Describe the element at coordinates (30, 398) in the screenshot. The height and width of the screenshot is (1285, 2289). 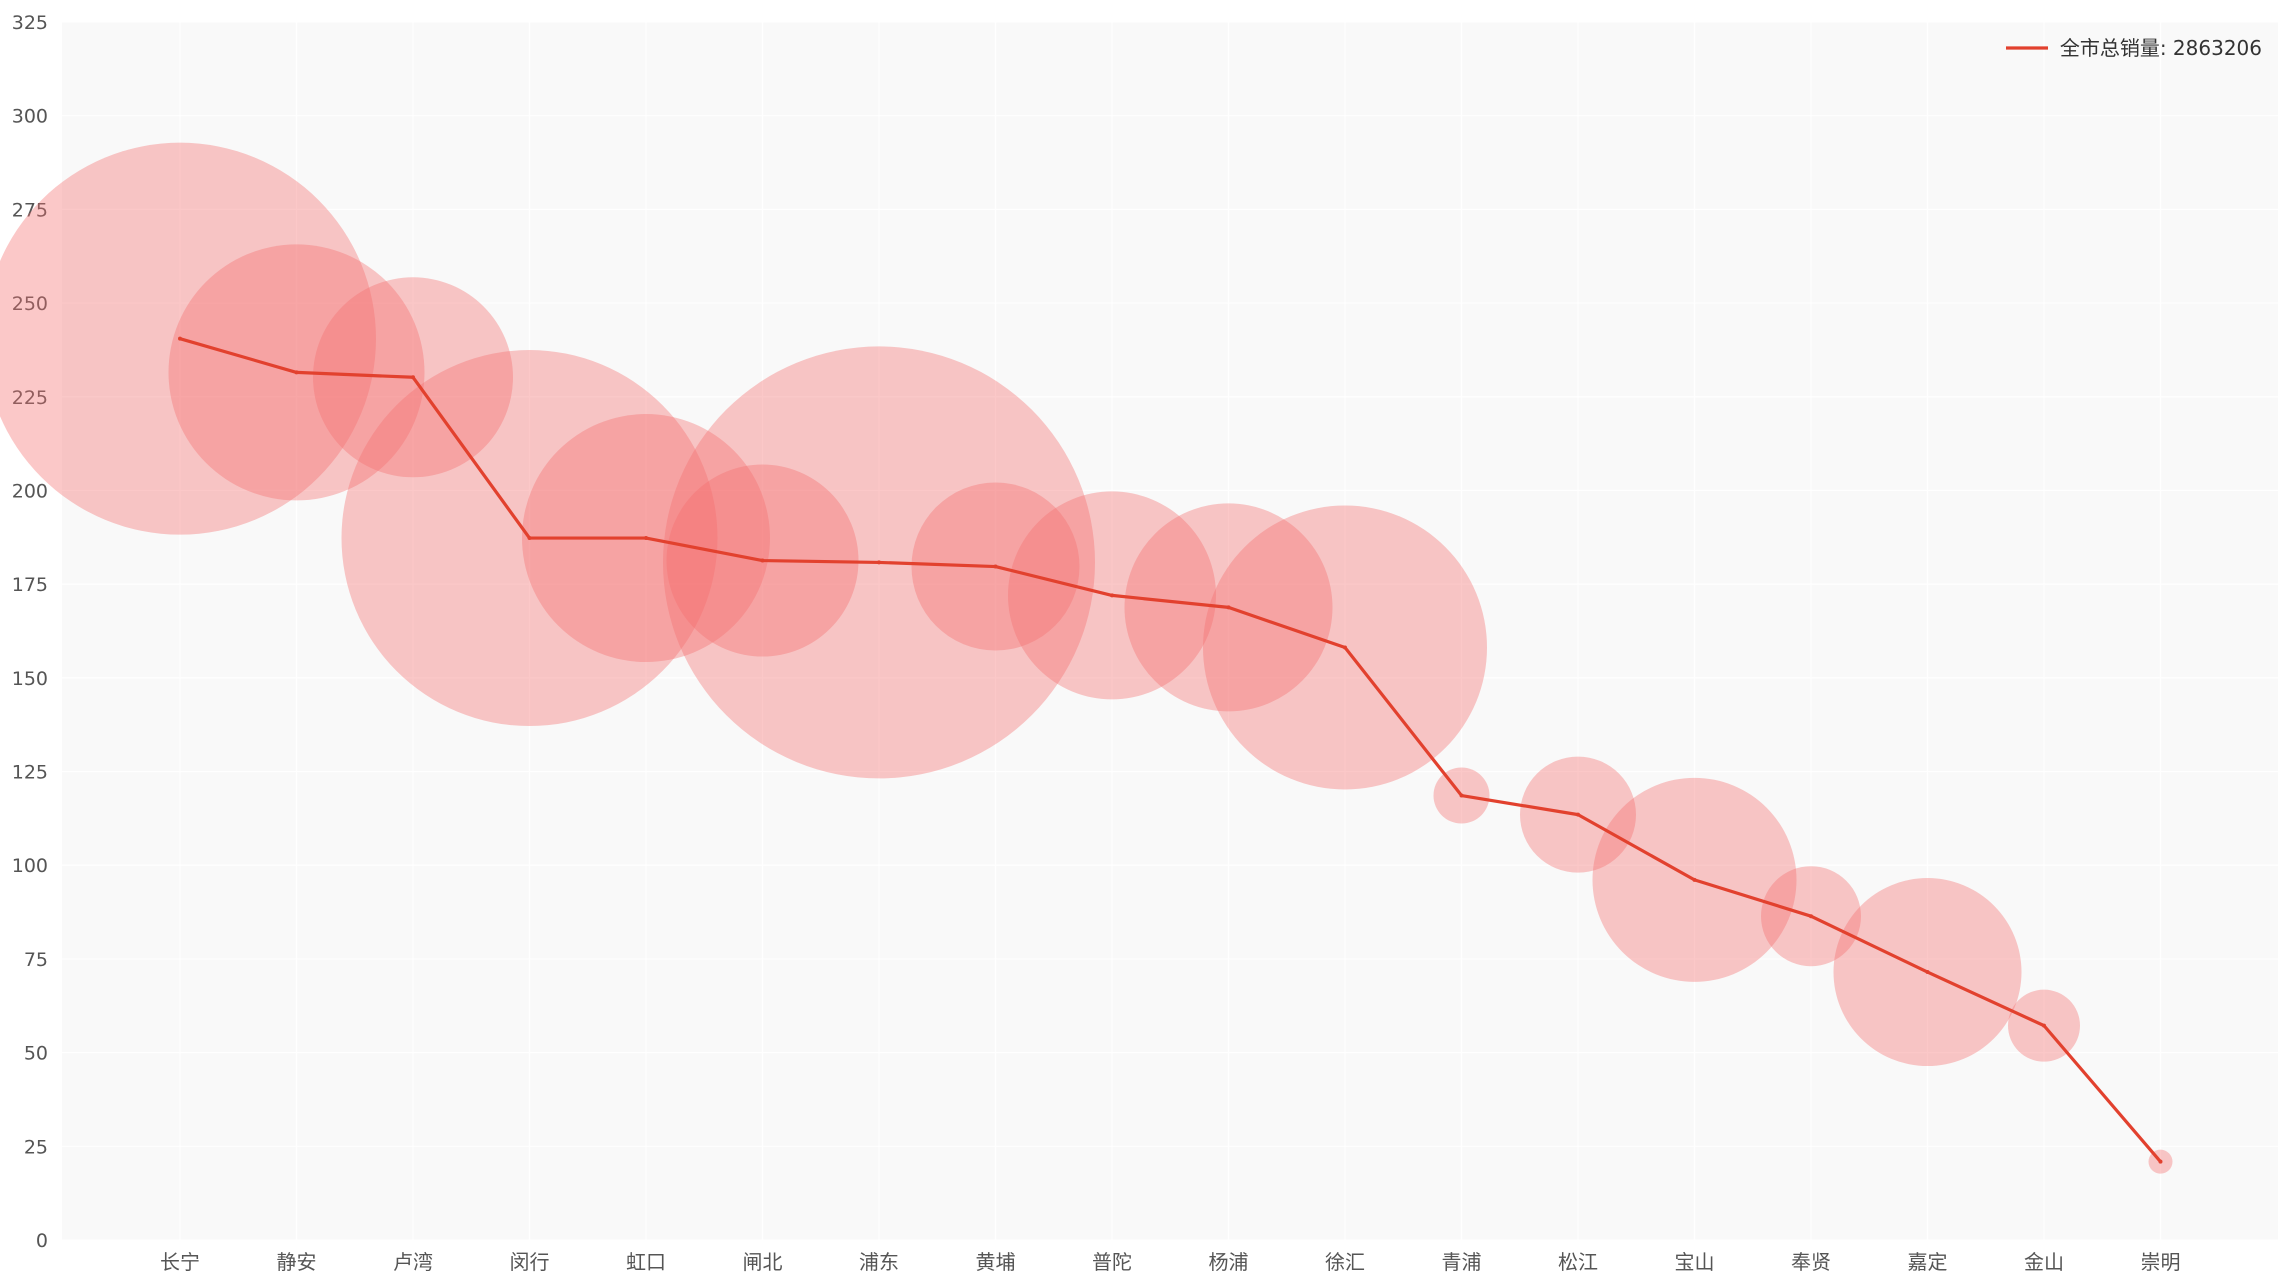
I see `y-tick-label: 225` at that location.